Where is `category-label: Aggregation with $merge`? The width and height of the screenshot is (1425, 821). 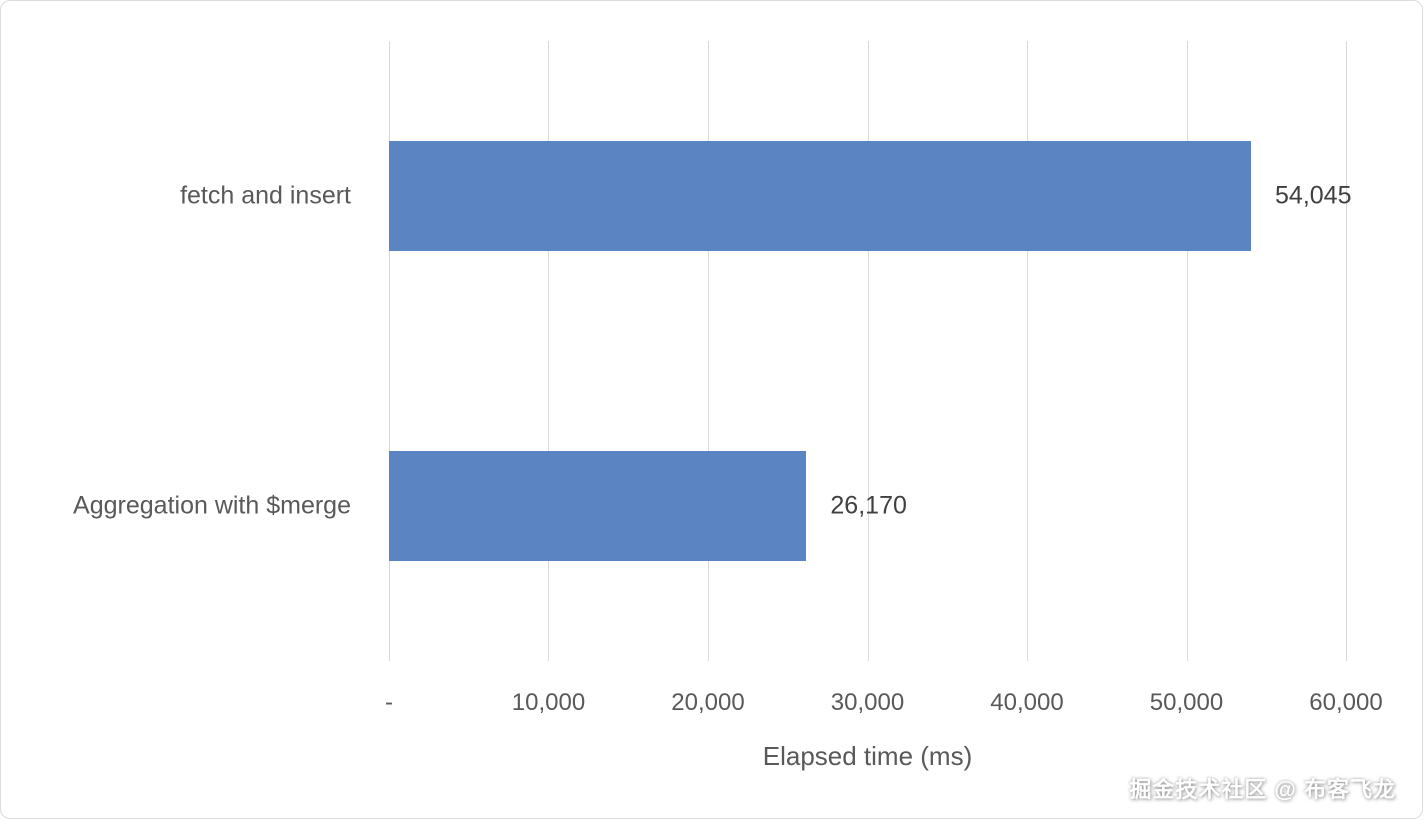
category-label: Aggregation with $merge is located at coordinates (212, 505).